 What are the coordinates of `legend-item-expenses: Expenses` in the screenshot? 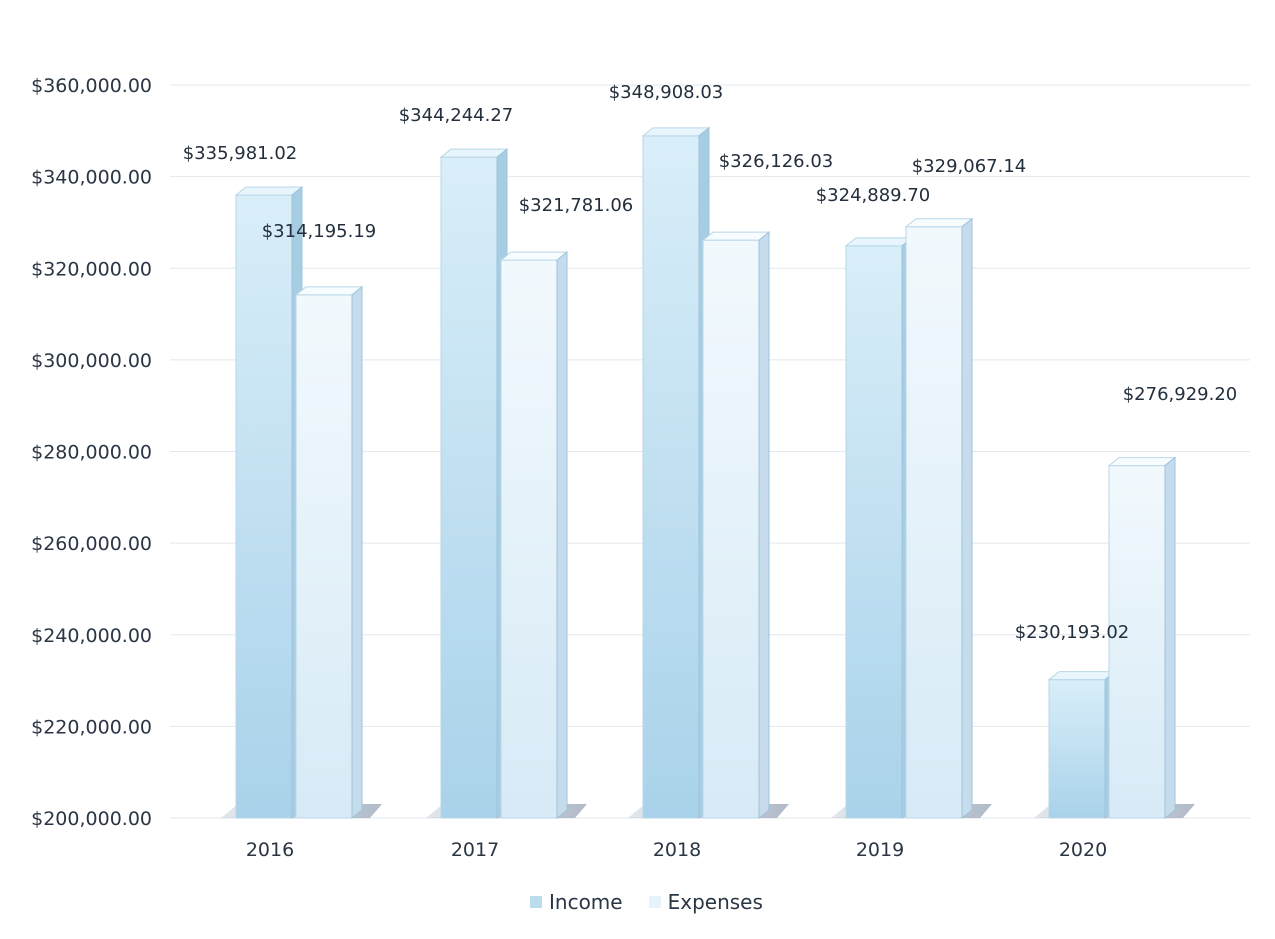 It's located at (705, 902).